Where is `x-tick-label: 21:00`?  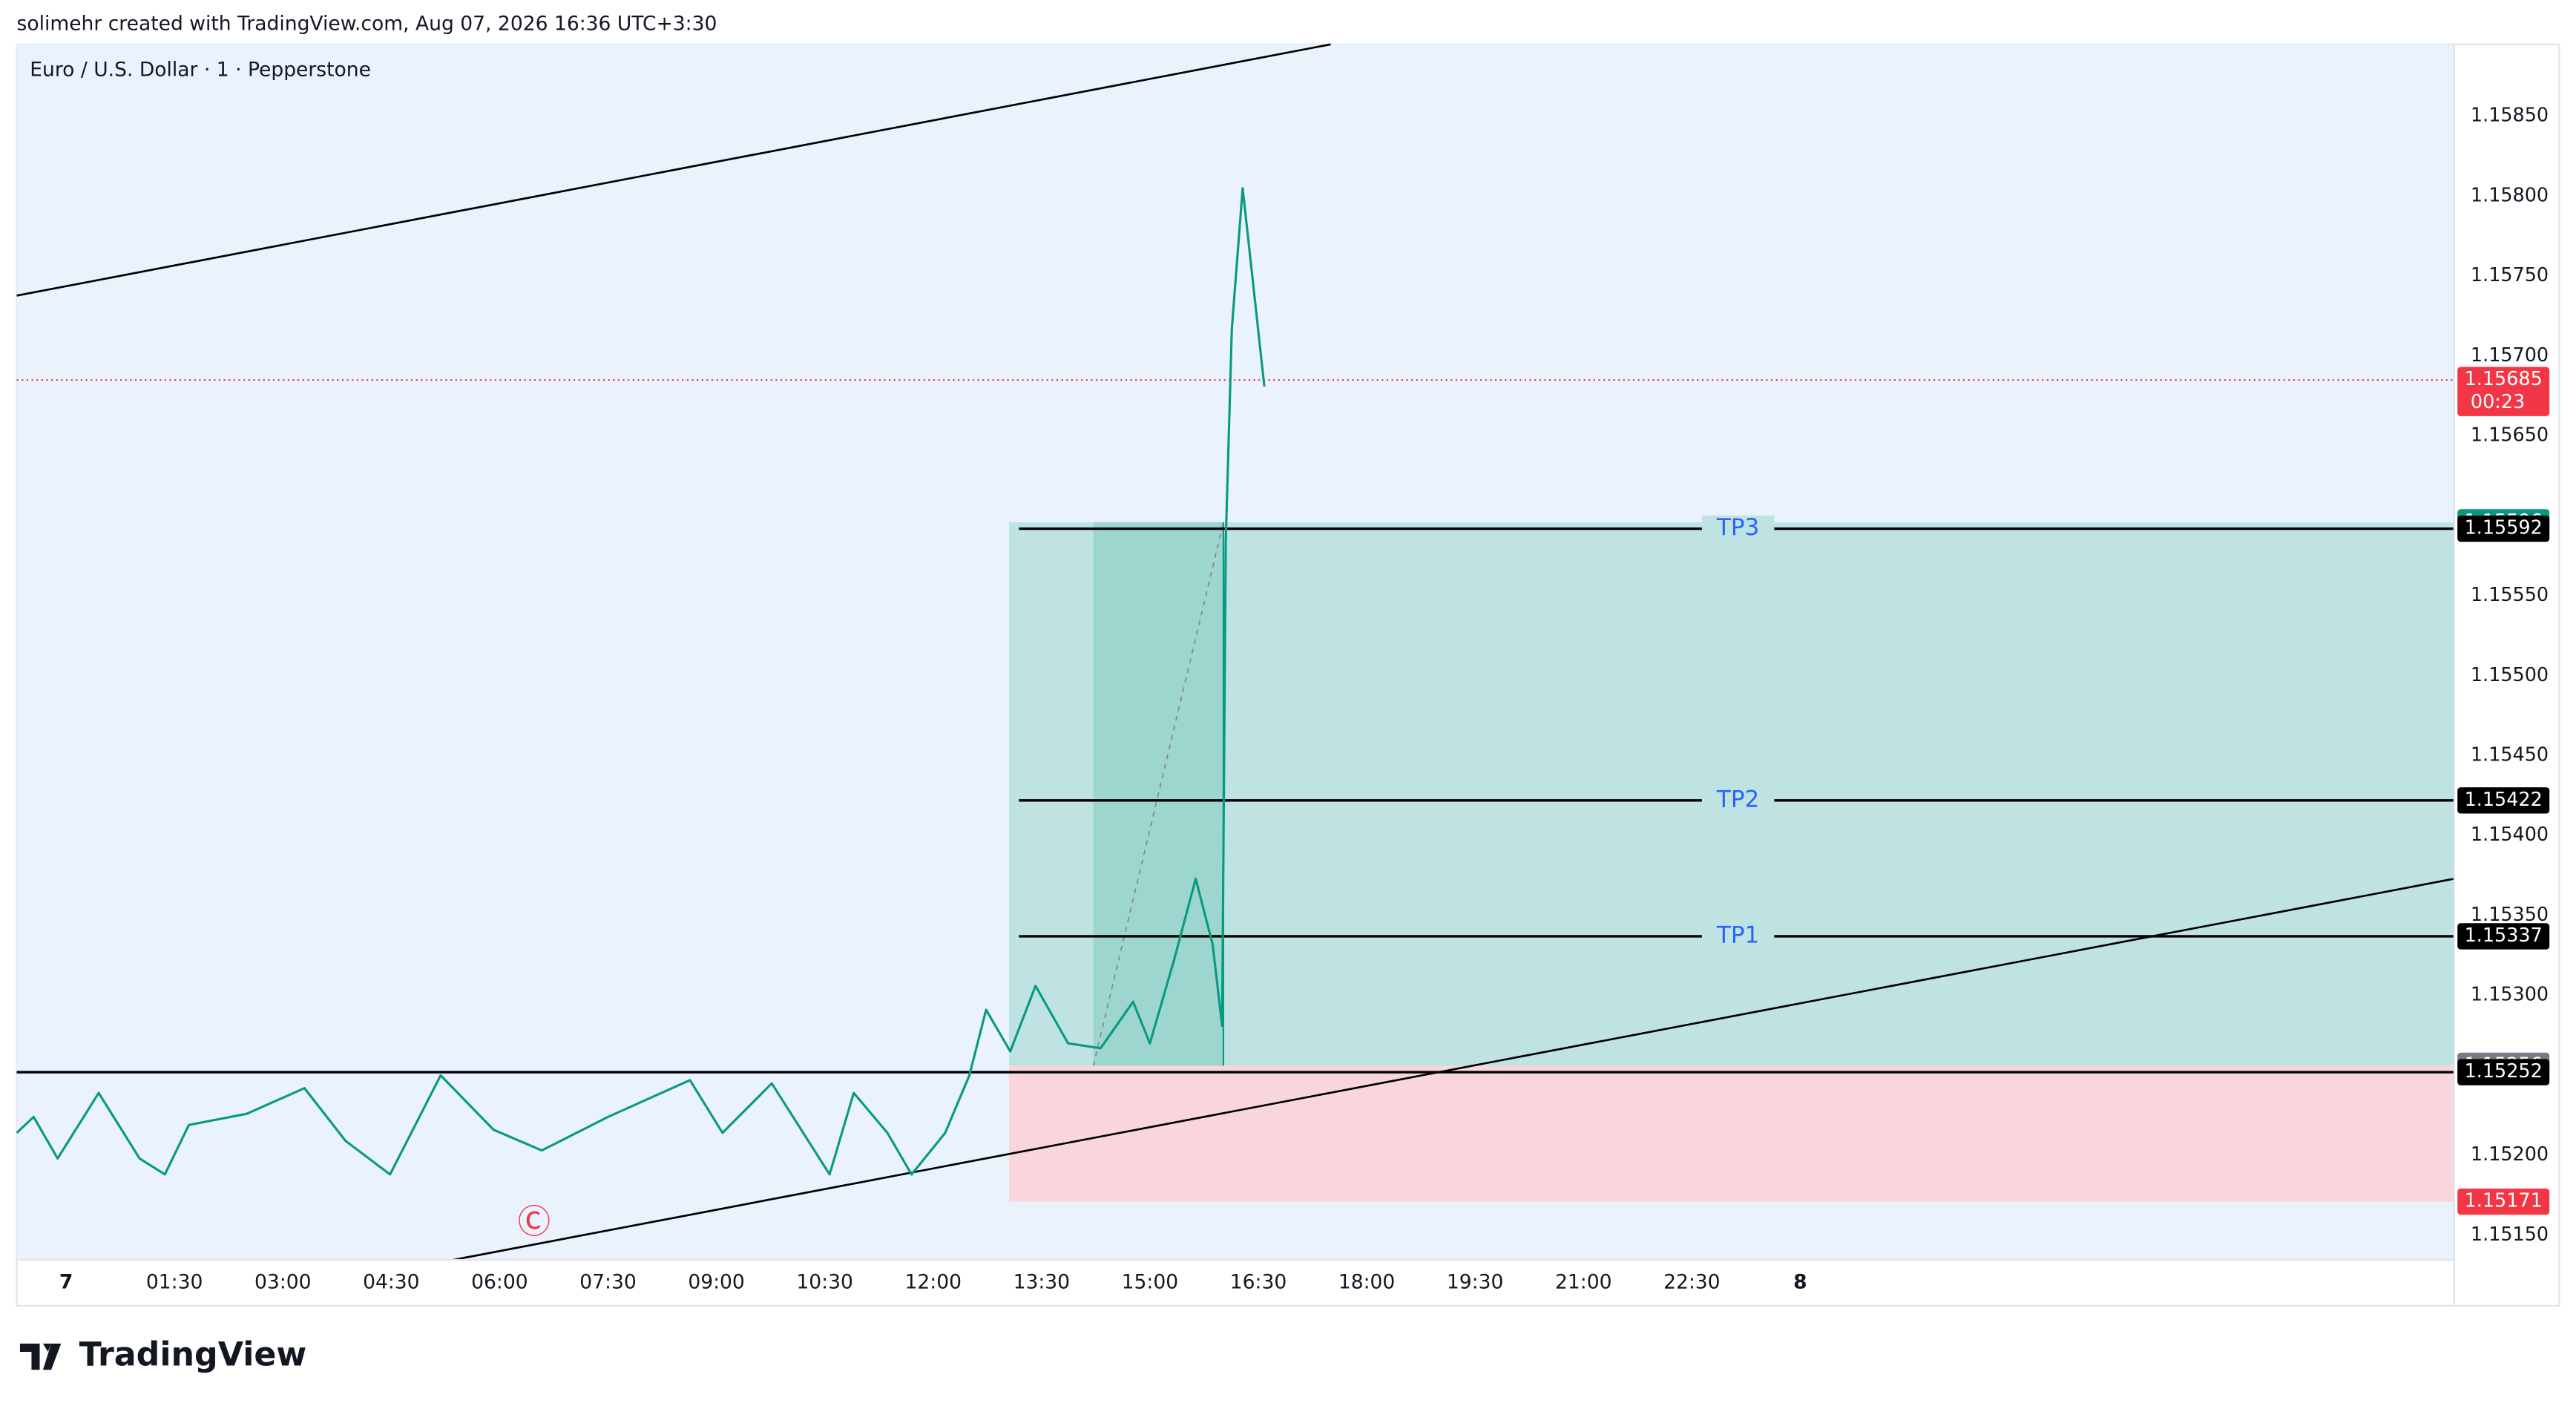
x-tick-label: 21:00 is located at coordinates (1583, 1281).